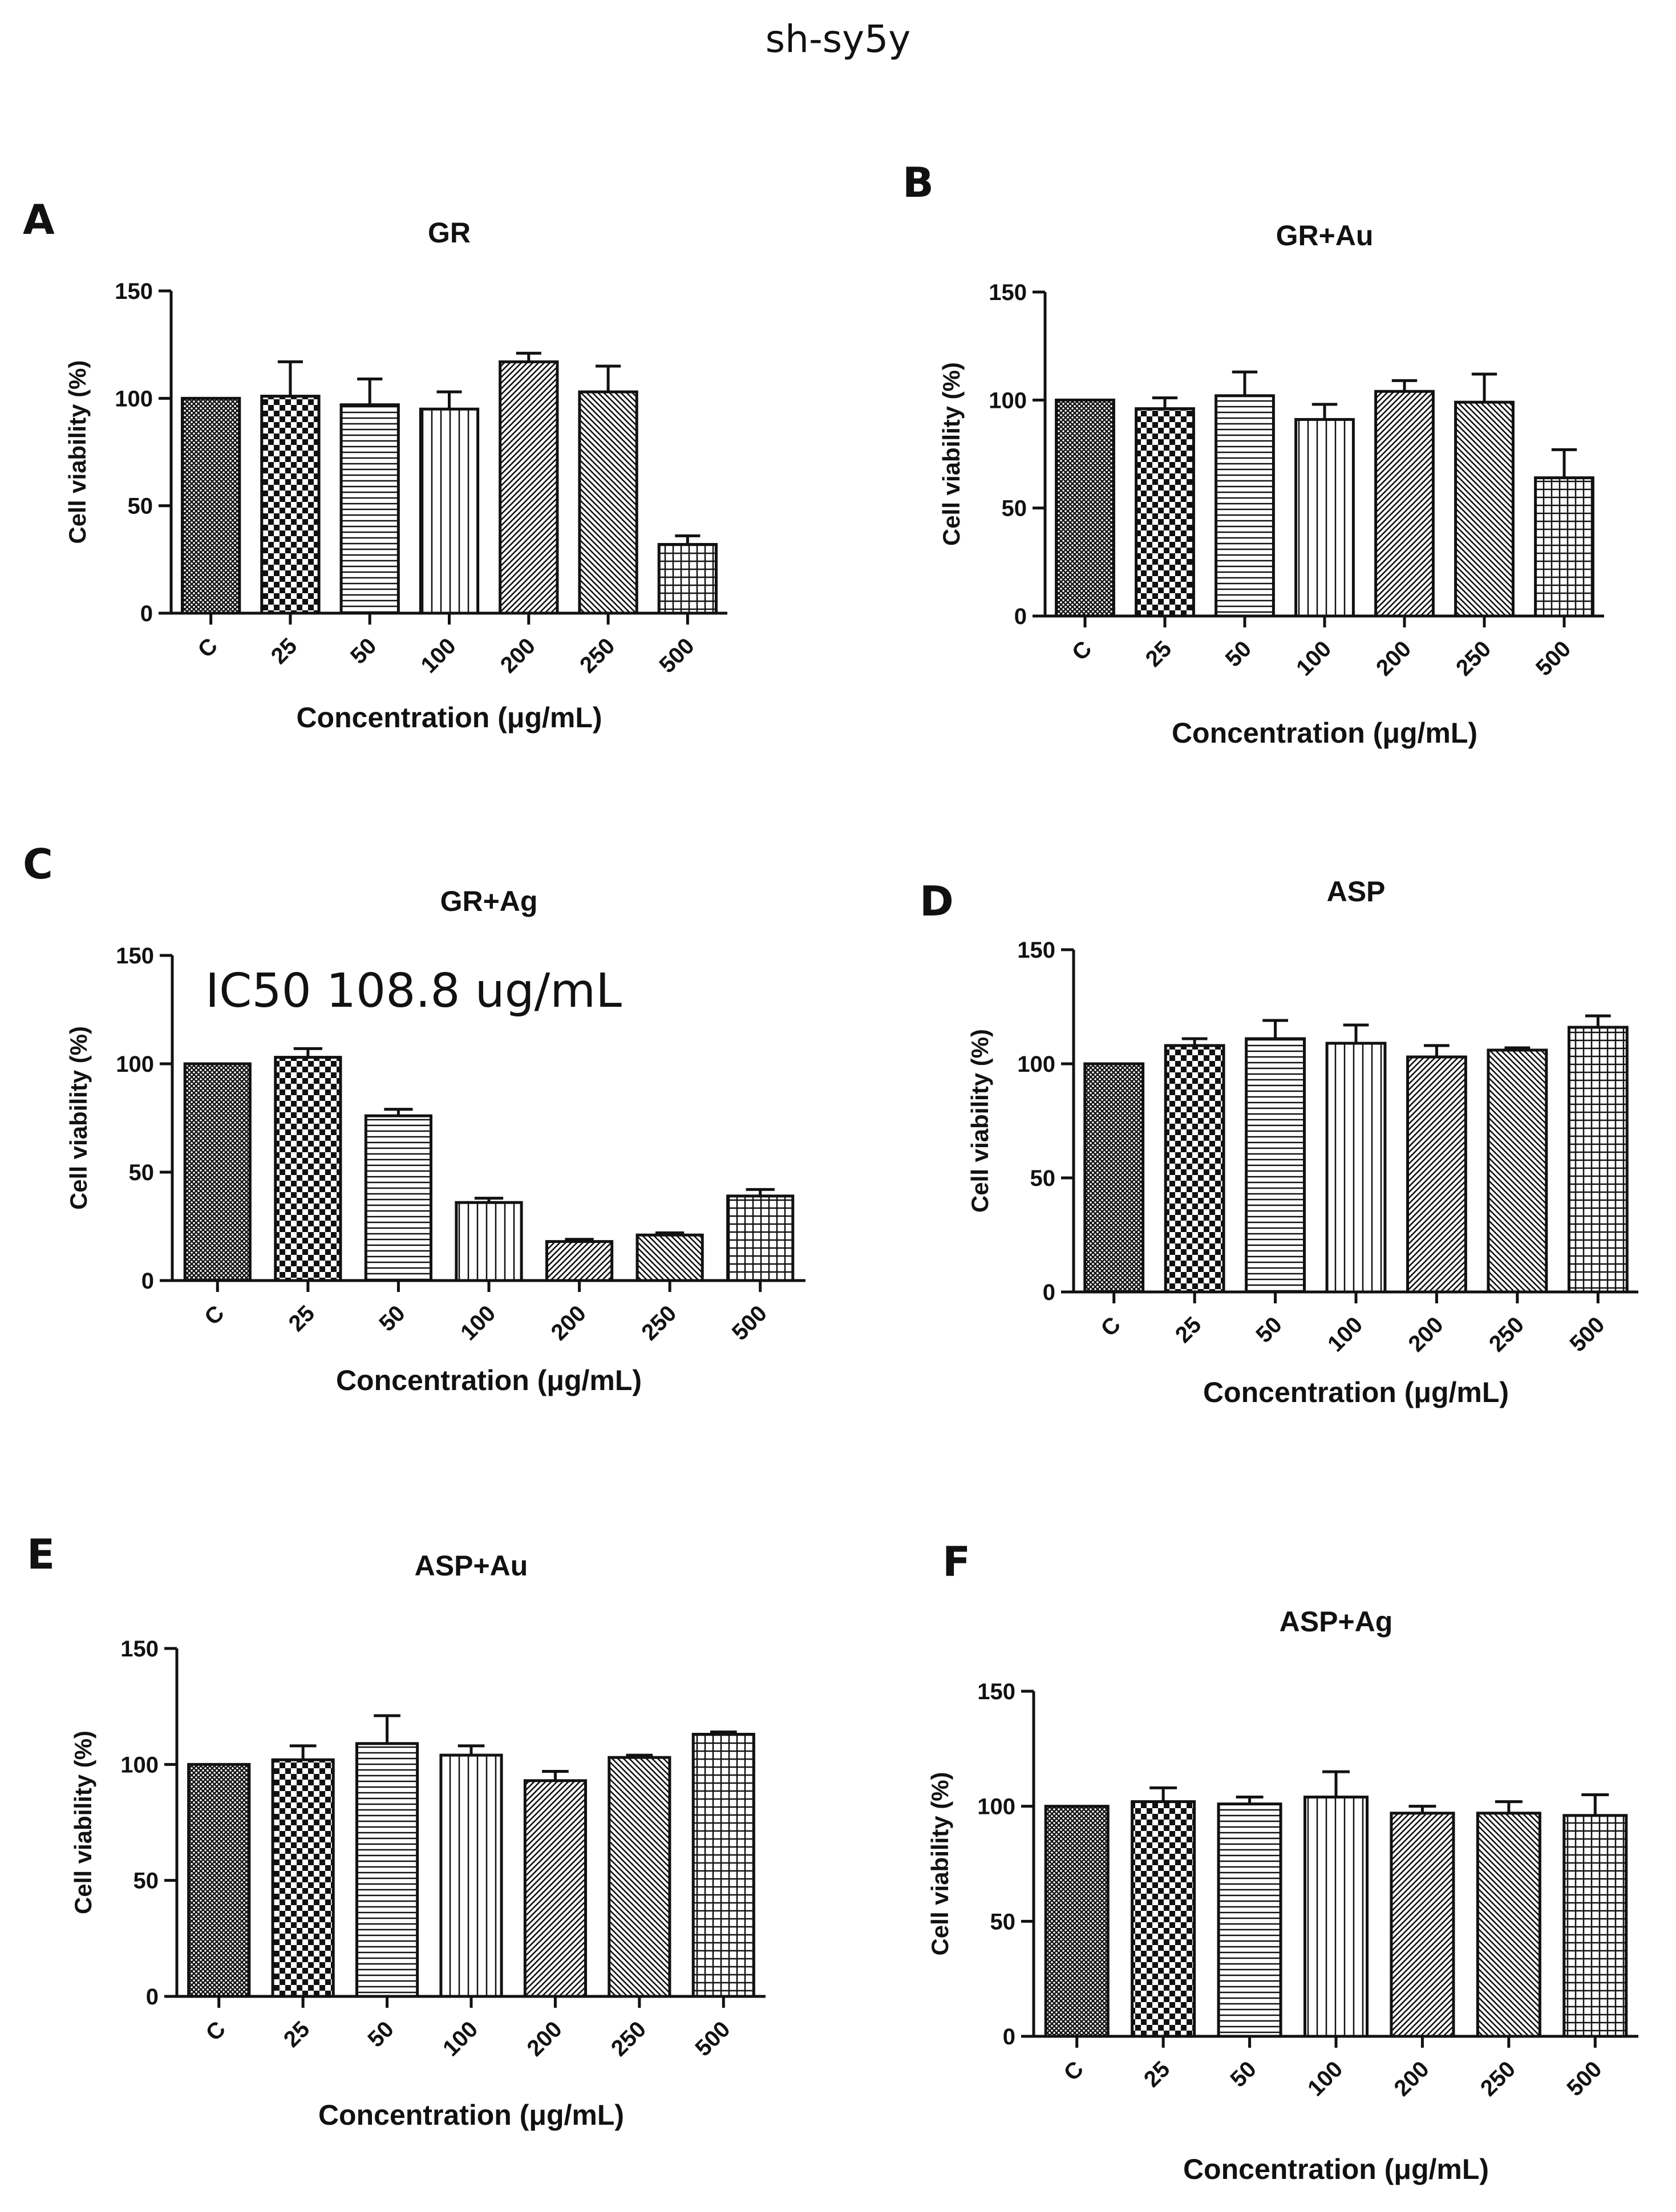 The image size is (1676, 2212). What do you see at coordinates (489, 901) in the screenshot?
I see `chart-title: GR+Ag` at bounding box center [489, 901].